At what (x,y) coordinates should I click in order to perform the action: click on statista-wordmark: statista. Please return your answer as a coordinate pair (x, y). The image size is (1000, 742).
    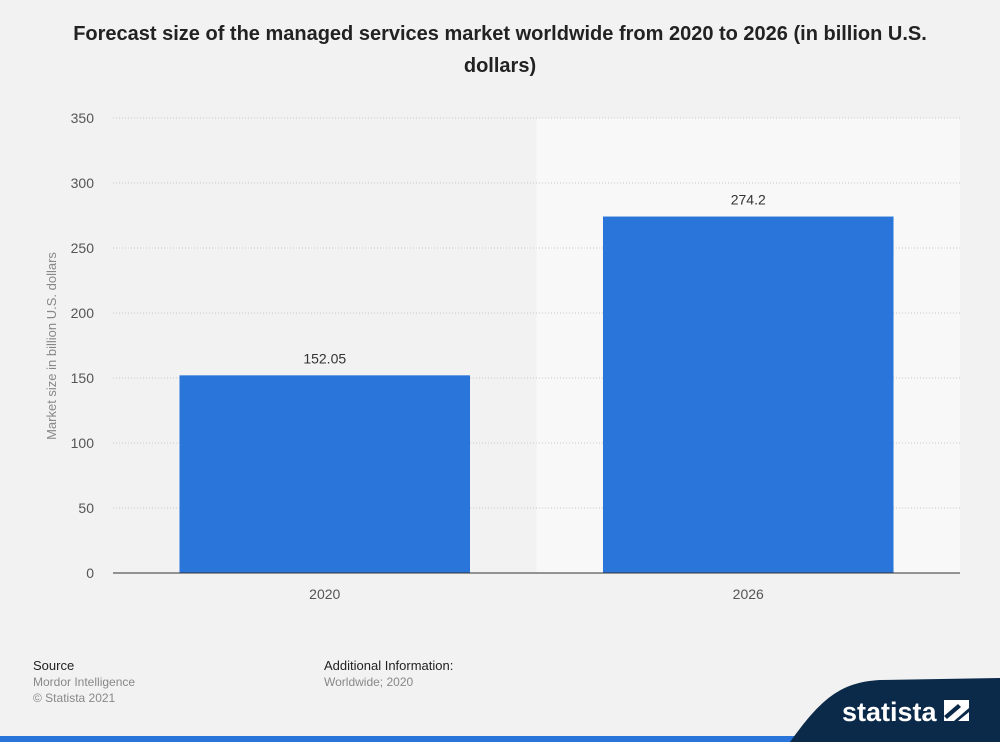
    Looking at the image, I should click on (890, 712).